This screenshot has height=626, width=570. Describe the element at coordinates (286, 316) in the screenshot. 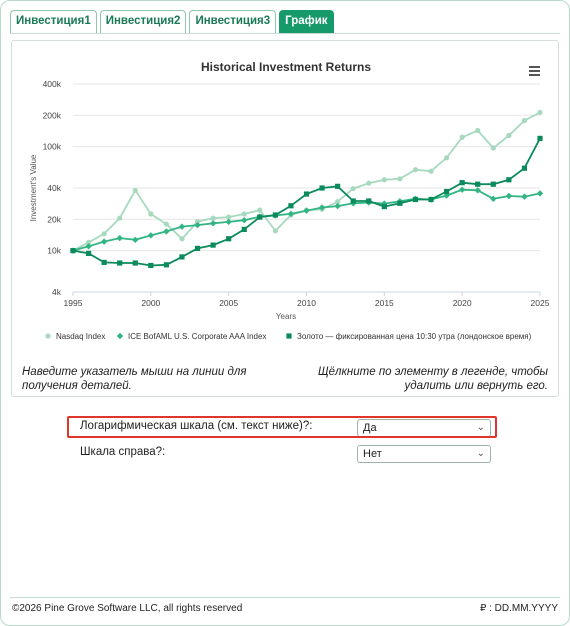

I see `x-axis-title: Years` at that location.